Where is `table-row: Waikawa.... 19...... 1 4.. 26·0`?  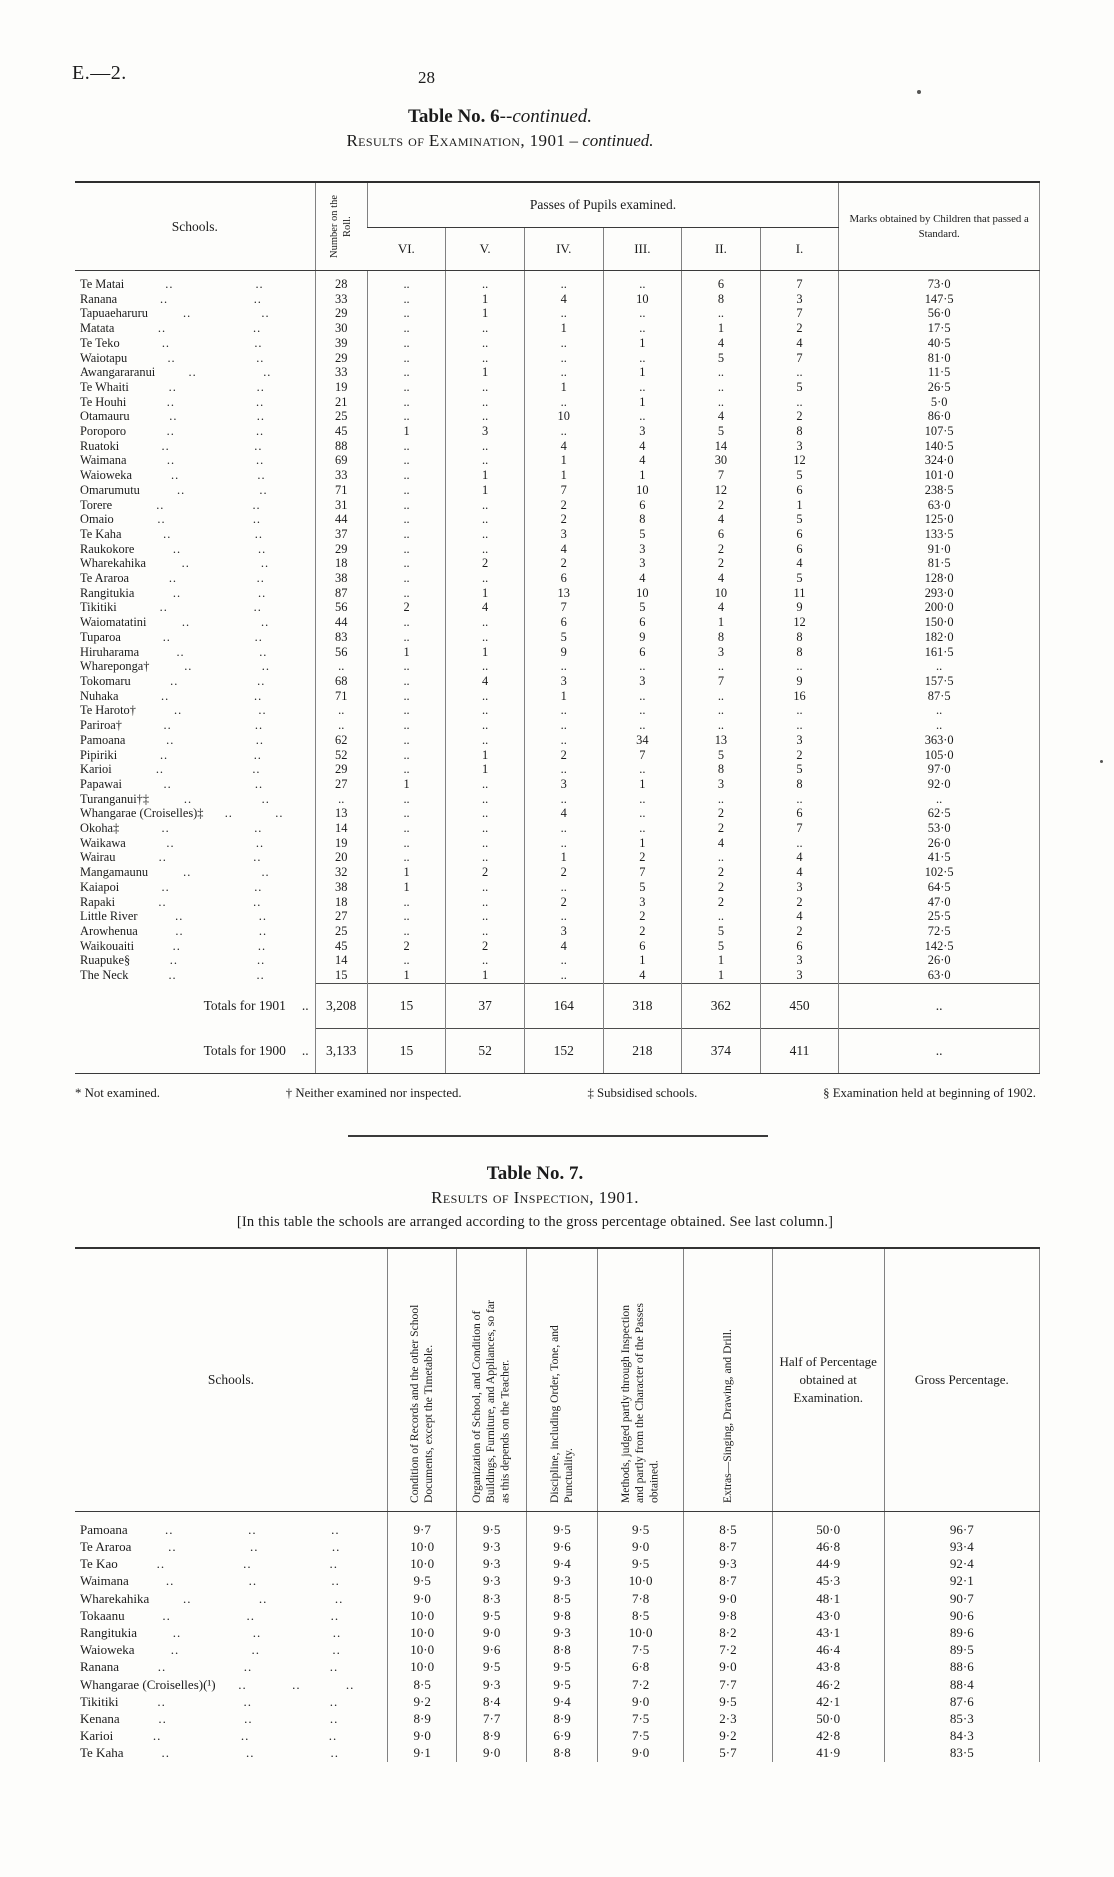 table-row: Waikawa.... 19...... 1 4.. 26·0 is located at coordinates (557, 843).